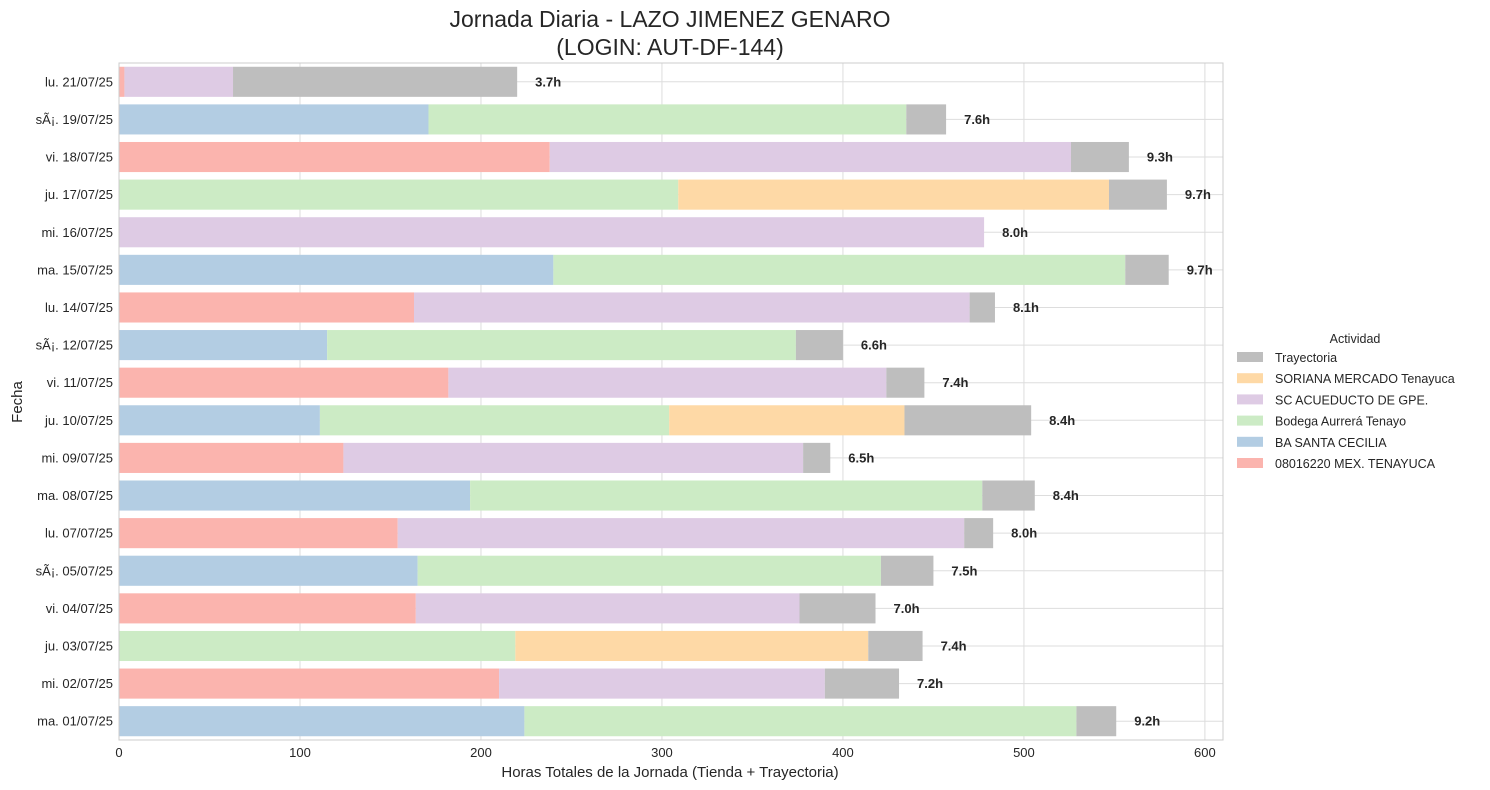 Image resolution: width=1490 pixels, height=790 pixels. Describe the element at coordinates (75, 269) in the screenshot. I see `y-tick-label: ma. 15/07/25` at that location.